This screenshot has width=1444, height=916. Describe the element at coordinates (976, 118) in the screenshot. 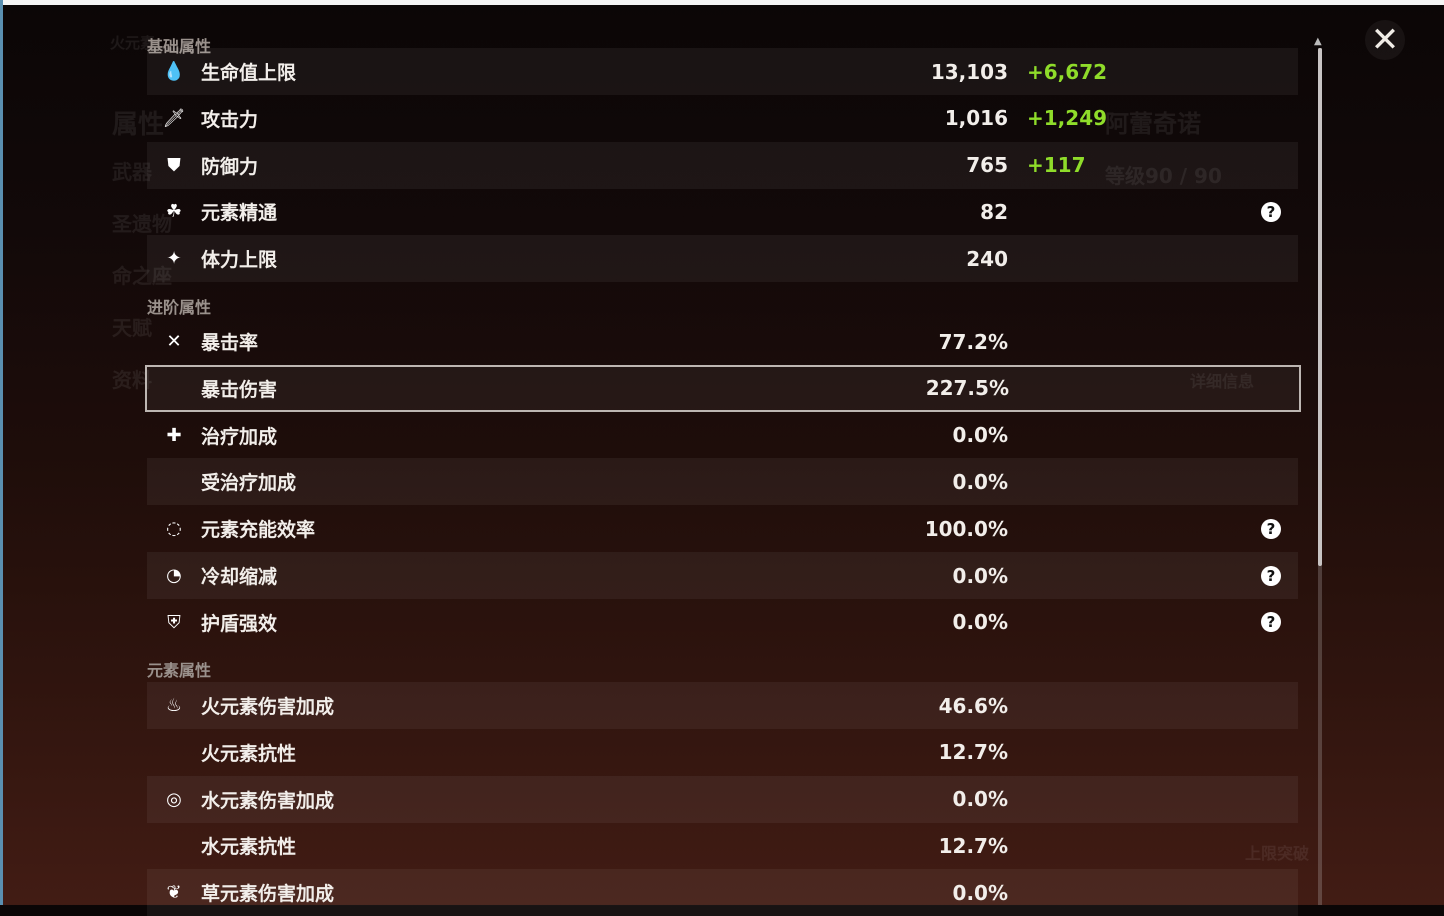

I see `stat-value: 1,016` at that location.